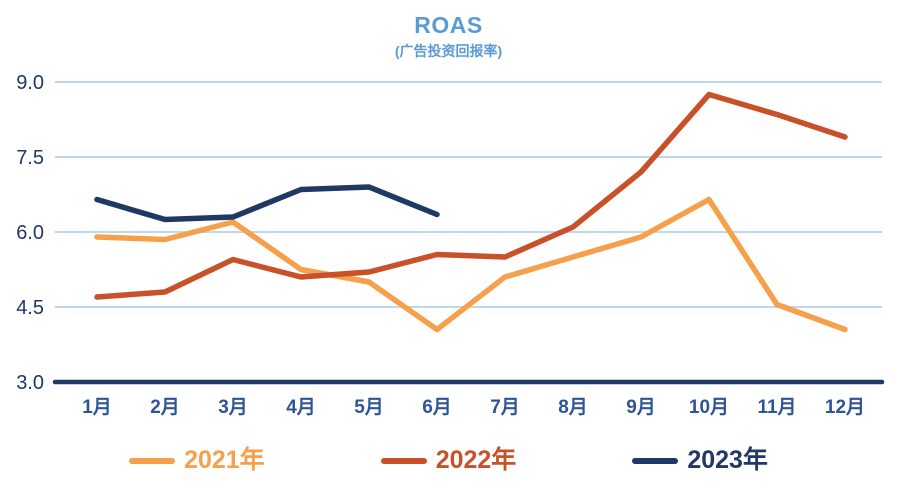 This screenshot has width=897, height=492. What do you see at coordinates (448, 51) in the screenshot?
I see `chart-subtitle: (广告投资回报率)` at bounding box center [448, 51].